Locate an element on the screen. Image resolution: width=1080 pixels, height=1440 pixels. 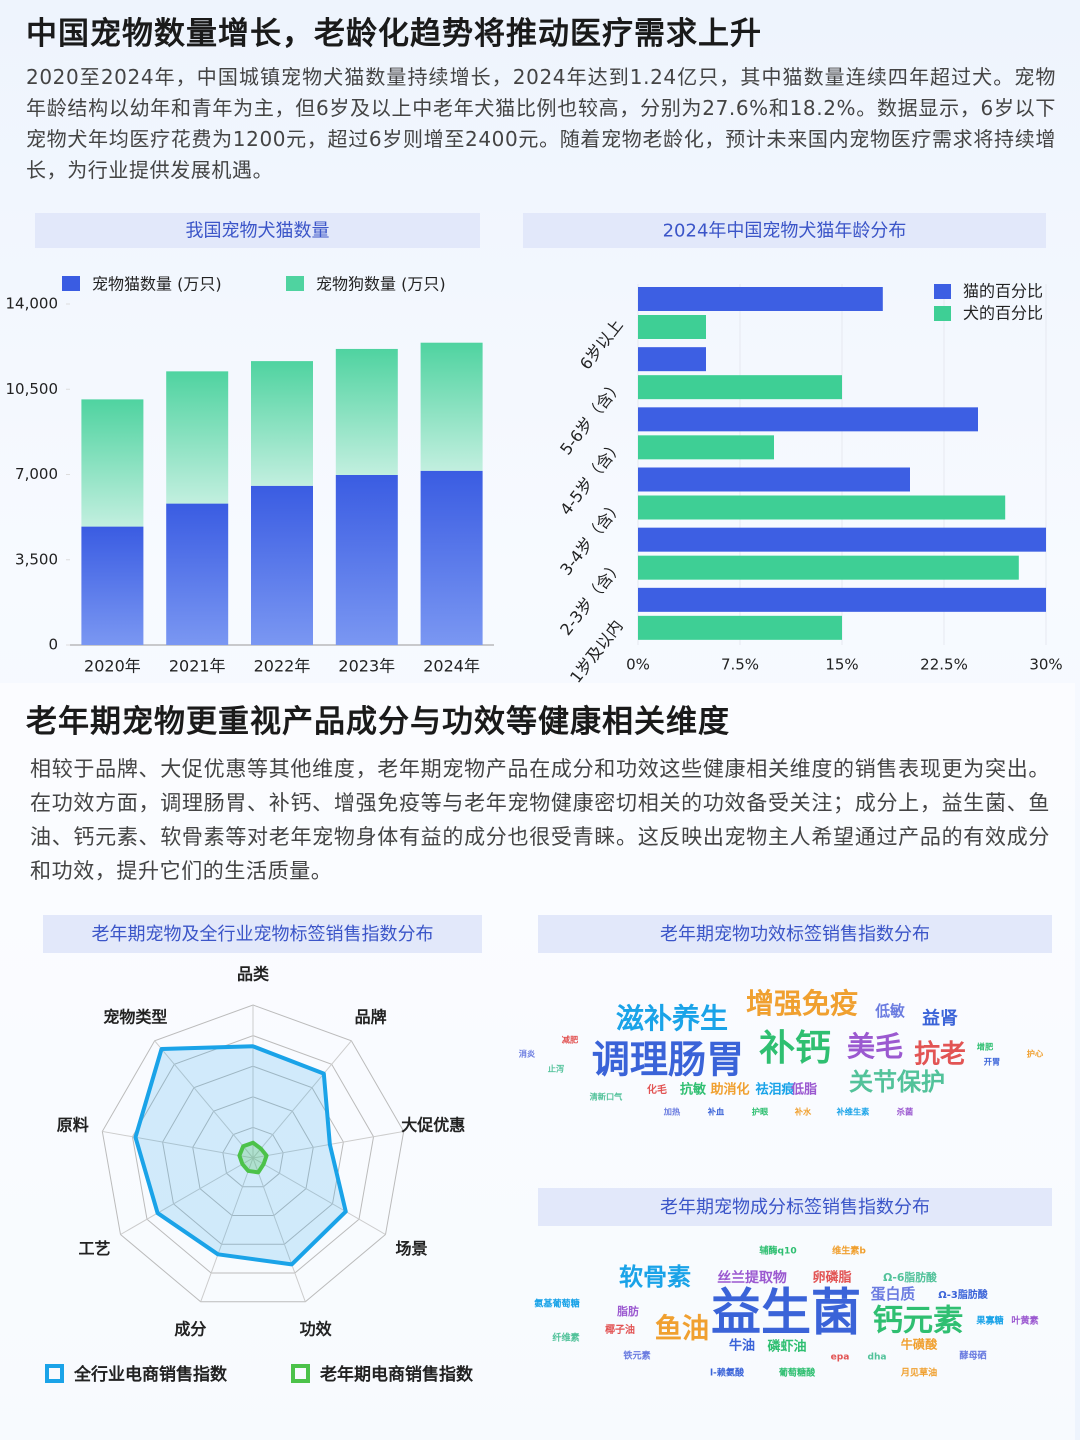
panel-title: 我国宠物犬猫数量 is located at coordinates (258, 231).